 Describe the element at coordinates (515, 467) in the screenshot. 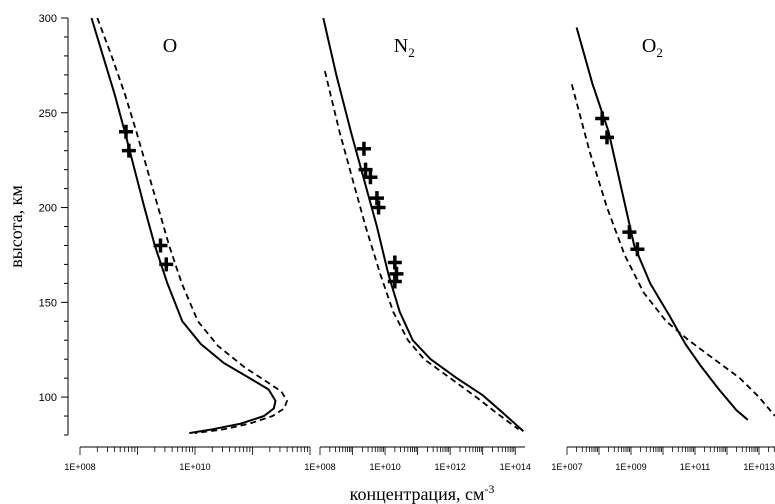

I see `x-tick-label: 1E+014` at that location.